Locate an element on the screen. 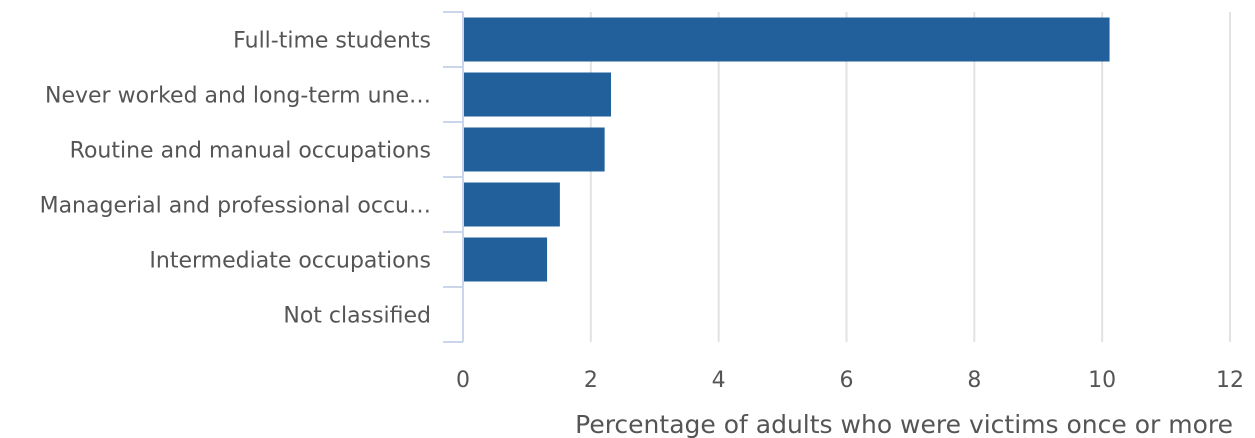 This screenshot has width=1255, height=438. x-tick-label-8: 8 is located at coordinates (974, 380).